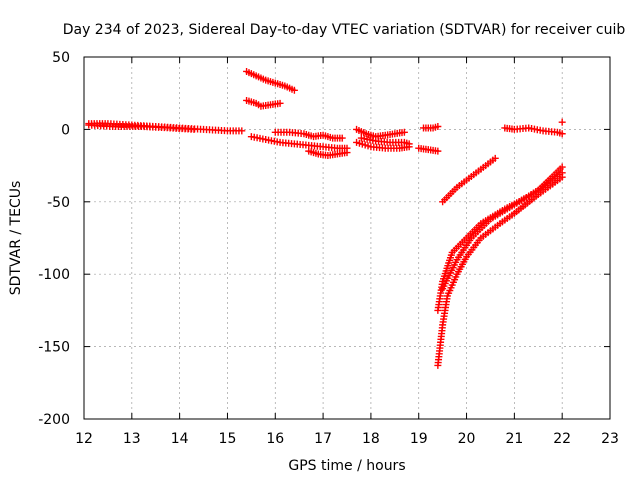  What do you see at coordinates (54, 348) in the screenshot?
I see `y-tick-label: -150` at bounding box center [54, 348].